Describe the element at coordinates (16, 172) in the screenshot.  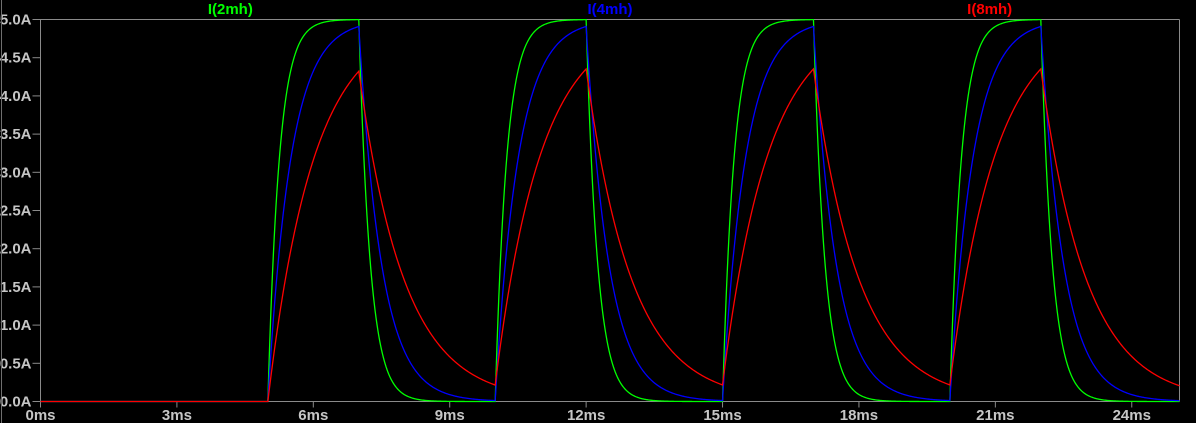
I see `y-tick-label: 3.0A` at that location.